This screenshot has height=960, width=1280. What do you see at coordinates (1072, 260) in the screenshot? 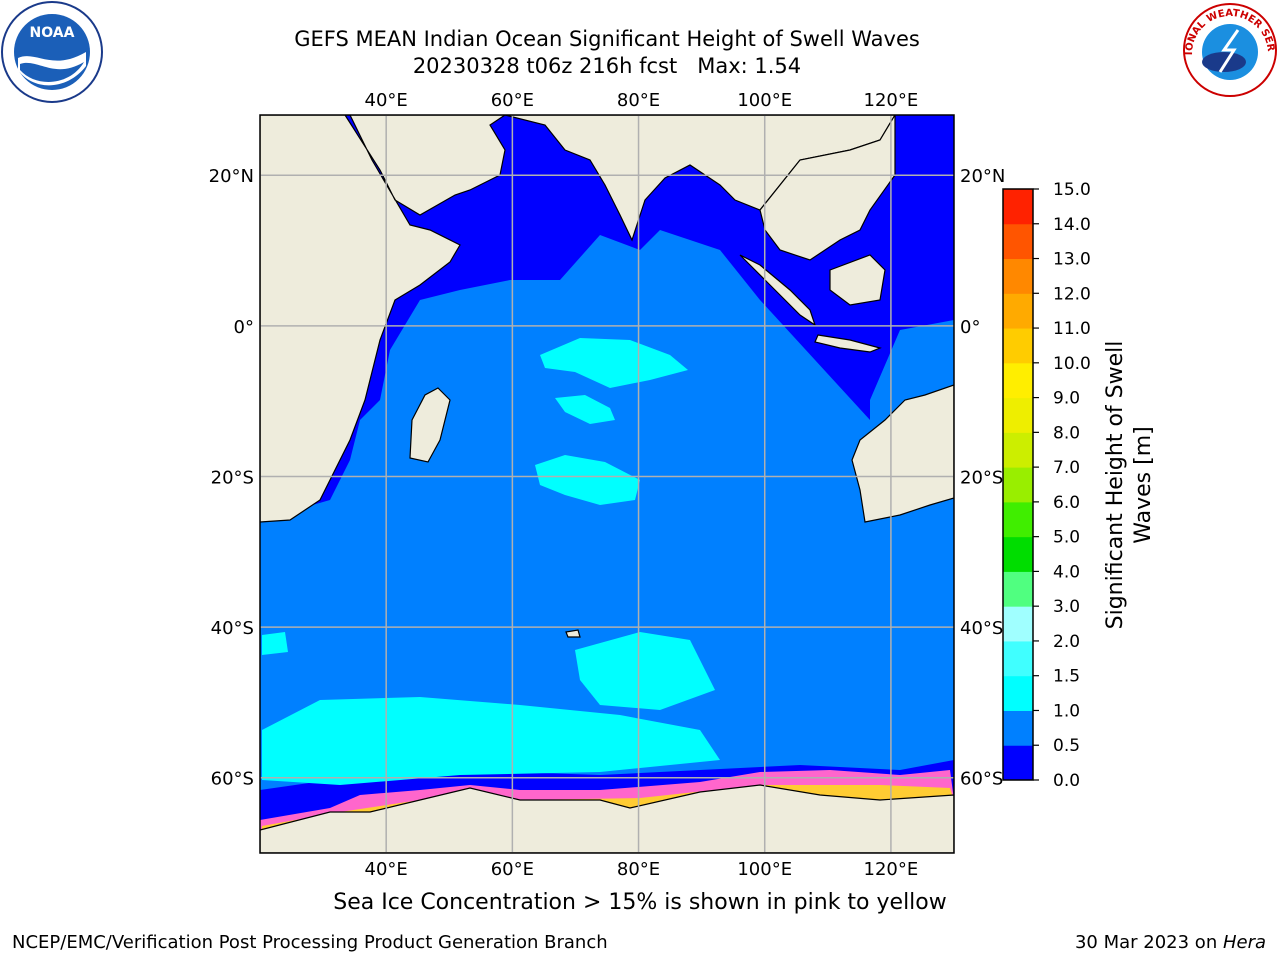
I see `colorbar-tick-label: 13.0` at bounding box center [1072, 260].